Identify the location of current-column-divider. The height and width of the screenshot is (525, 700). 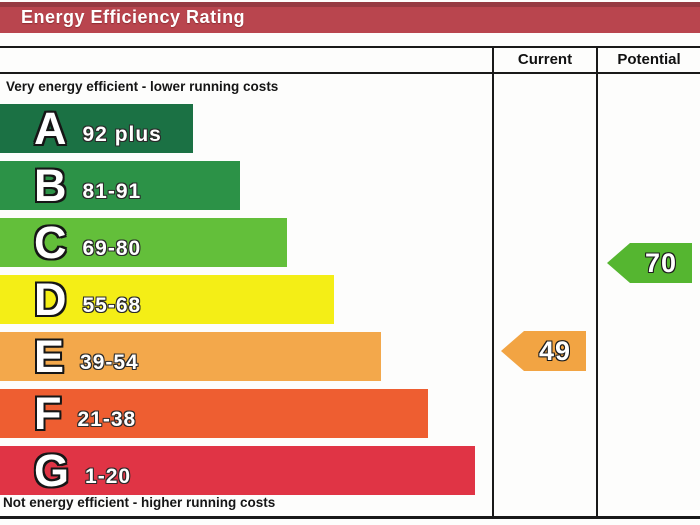
(493, 282).